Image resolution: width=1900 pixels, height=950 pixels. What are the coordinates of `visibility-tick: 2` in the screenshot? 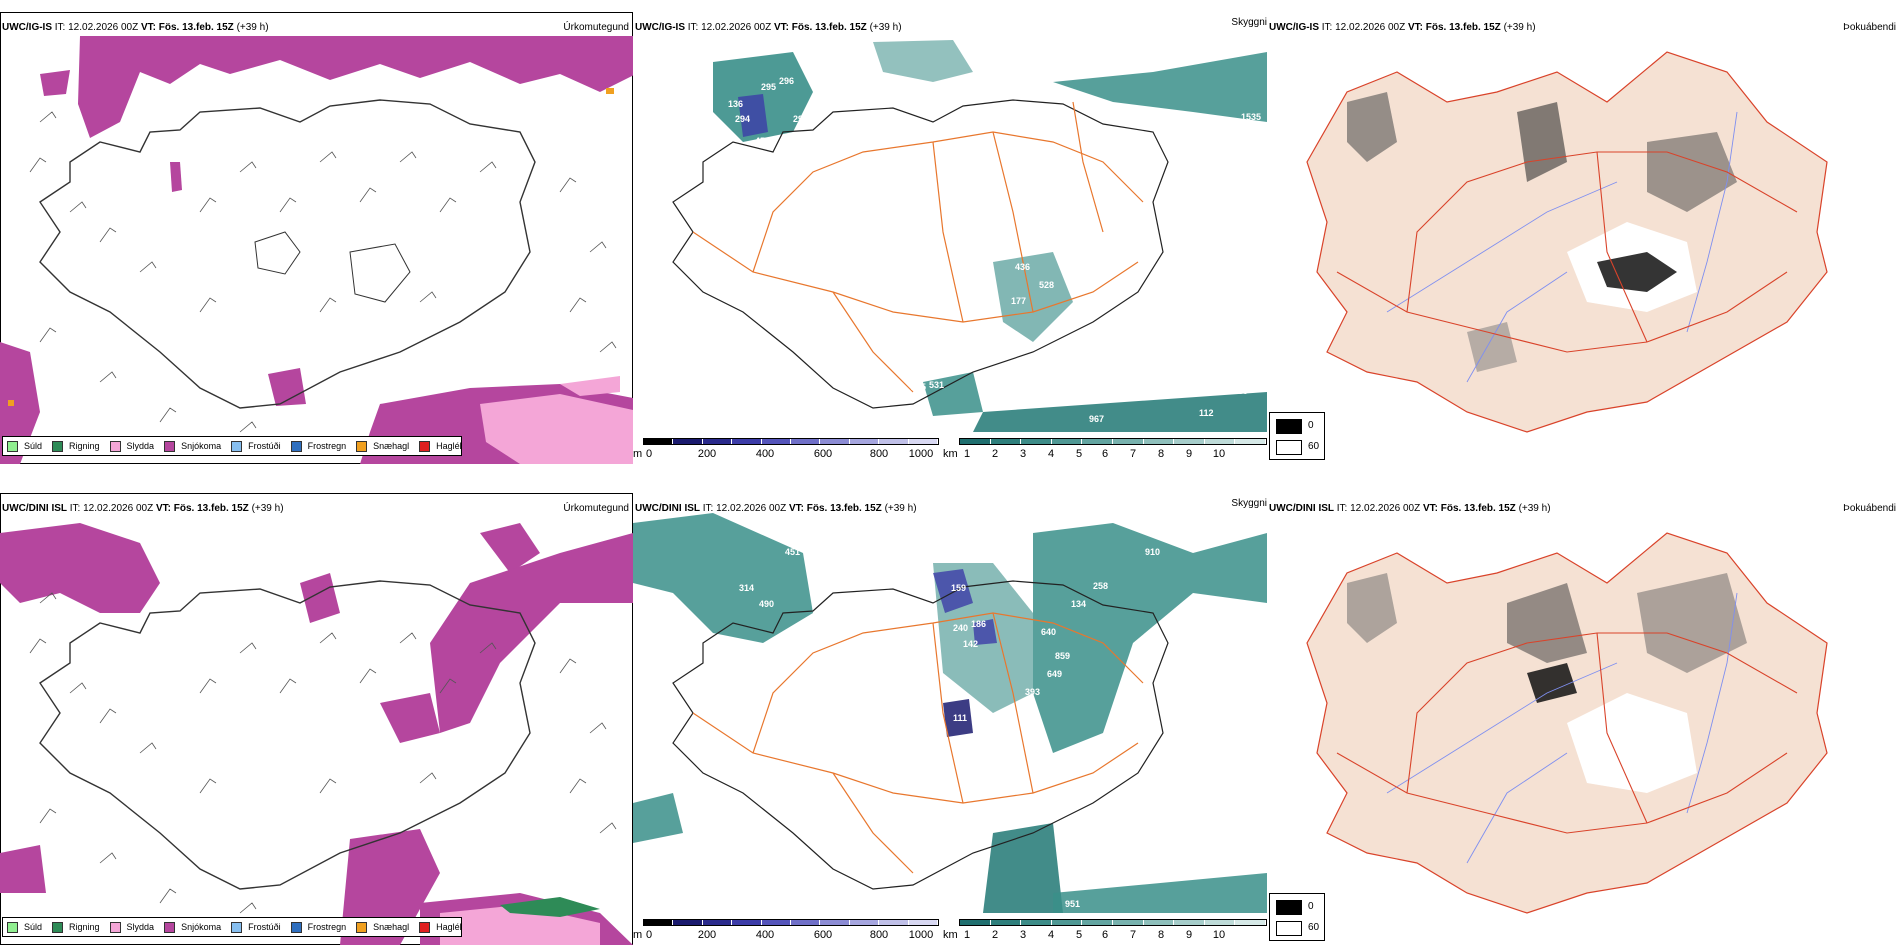 It's located at (995, 935).